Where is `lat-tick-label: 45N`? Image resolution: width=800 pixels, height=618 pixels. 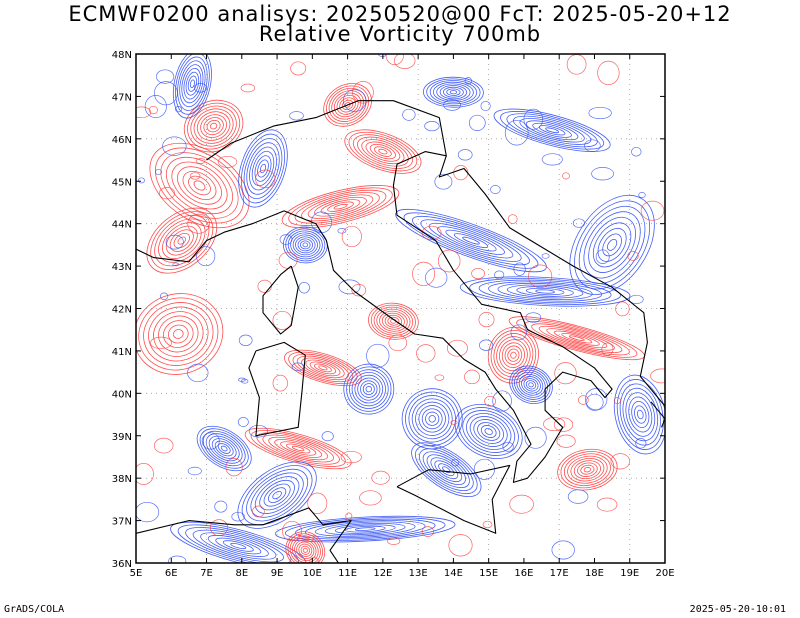 lat-tick-label: 45N is located at coordinates (122, 182).